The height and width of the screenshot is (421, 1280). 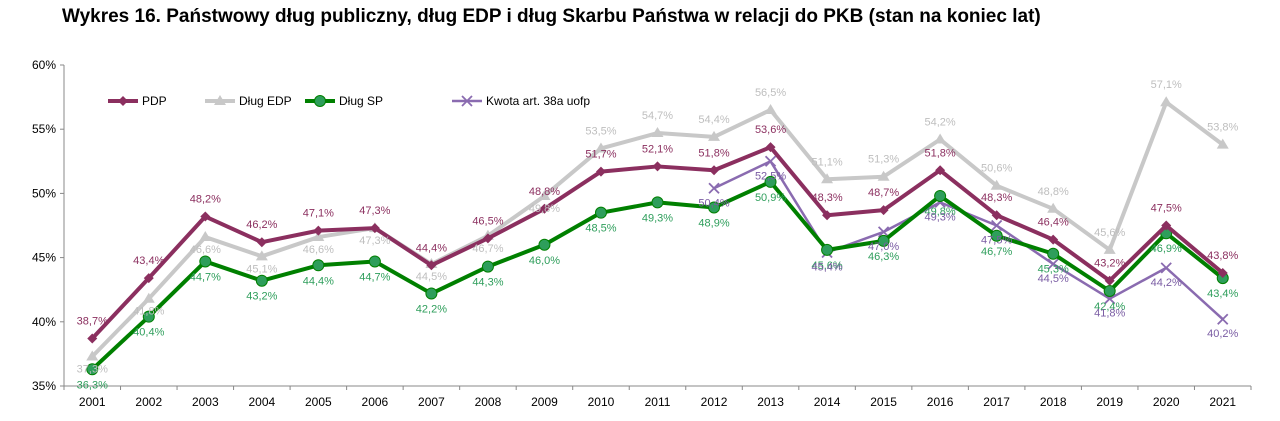 I want to click on data-label: 50,9%, so click(x=770, y=198).